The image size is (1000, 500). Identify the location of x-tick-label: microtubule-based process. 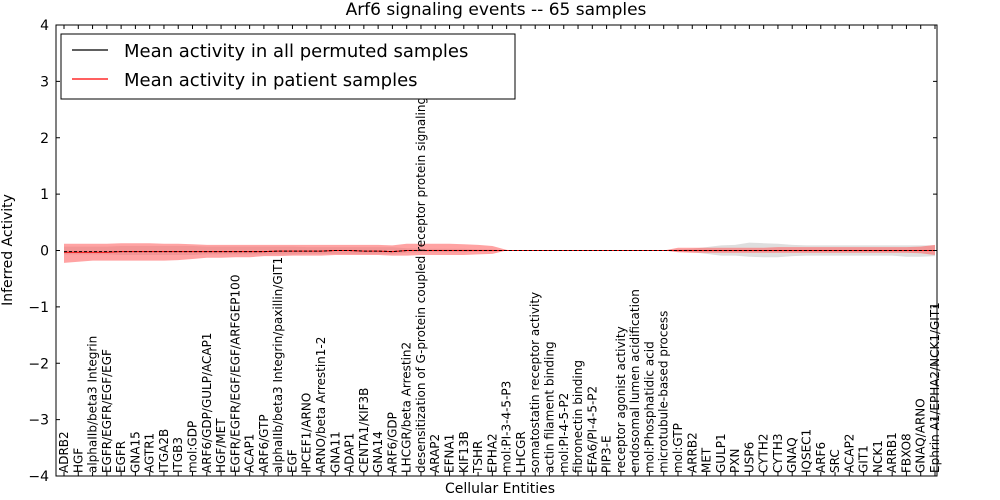
(664, 392).